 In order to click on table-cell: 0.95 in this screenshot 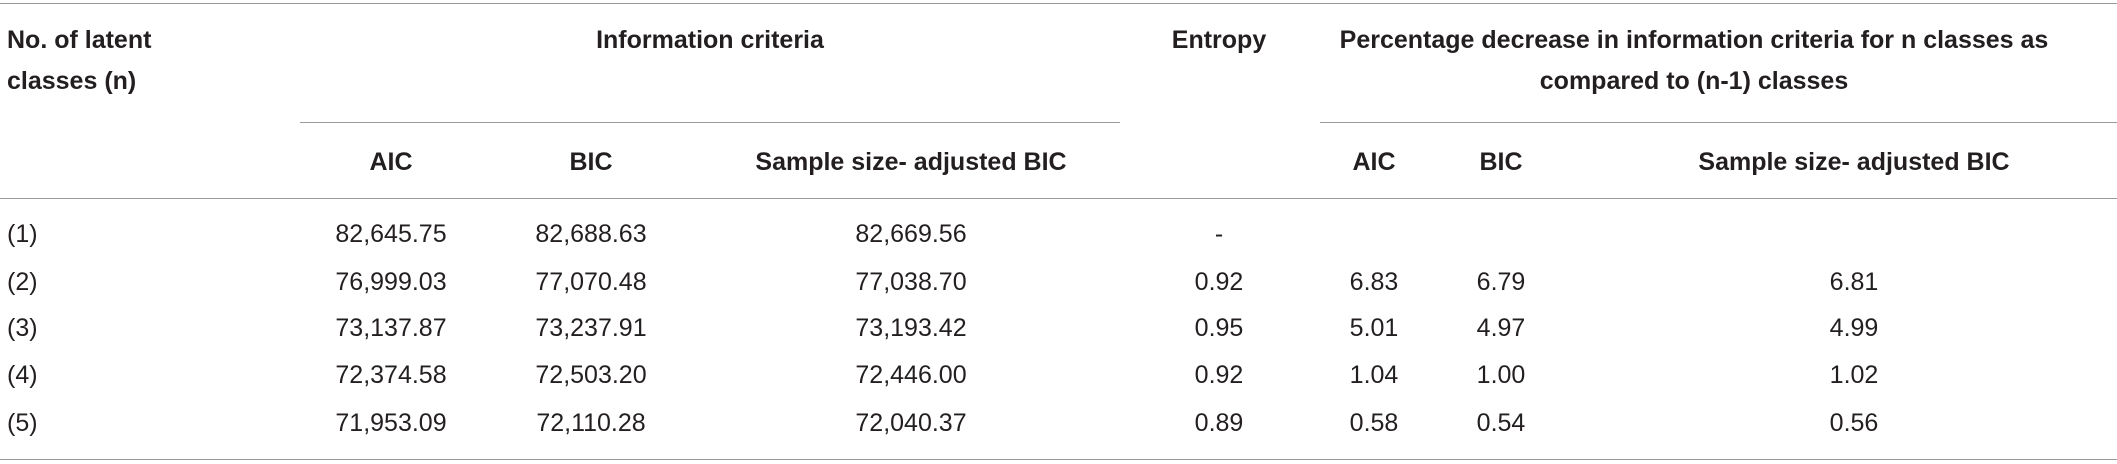, I will do `click(1219, 328)`.